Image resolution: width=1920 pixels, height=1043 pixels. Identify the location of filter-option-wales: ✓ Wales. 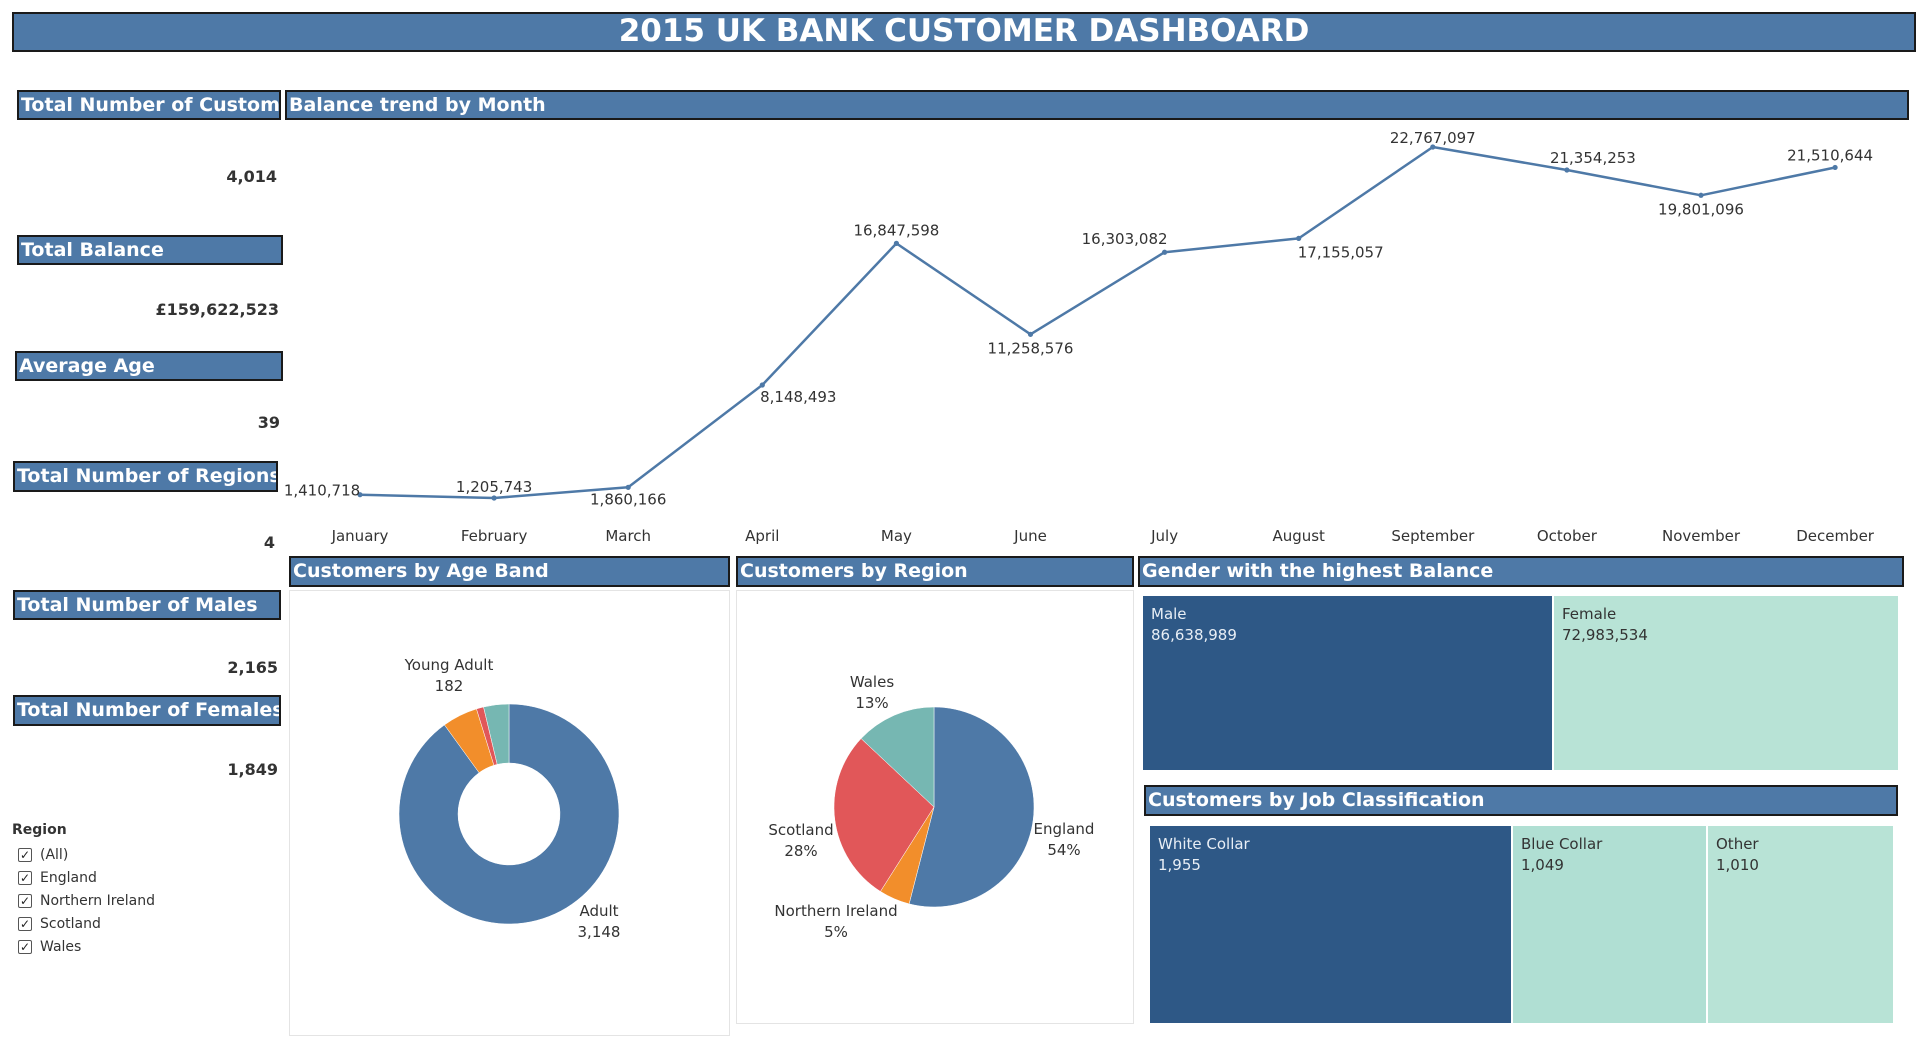
(122, 946).